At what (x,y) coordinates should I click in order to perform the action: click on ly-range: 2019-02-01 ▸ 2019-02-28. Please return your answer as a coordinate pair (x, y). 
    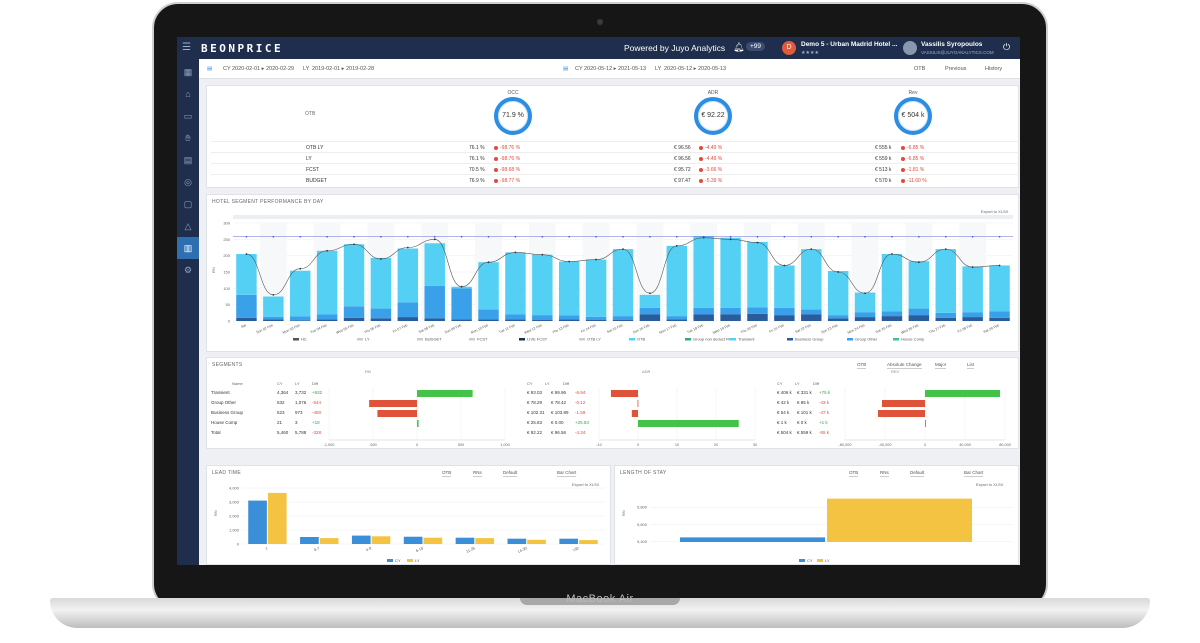
    Looking at the image, I should click on (343, 69).